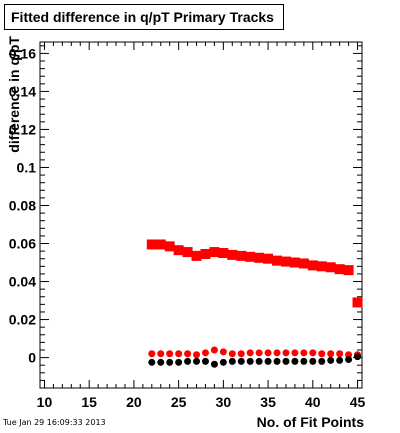 This screenshot has width=400, height=433. Describe the element at coordinates (27, 167) in the screenshot. I see `y-tick-label: 0.1` at that location.